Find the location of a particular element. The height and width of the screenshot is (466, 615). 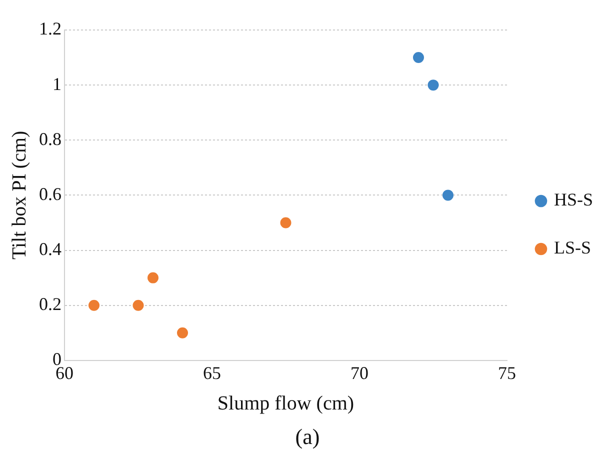

y-tick-label: 0.8 is located at coordinates (50, 138).